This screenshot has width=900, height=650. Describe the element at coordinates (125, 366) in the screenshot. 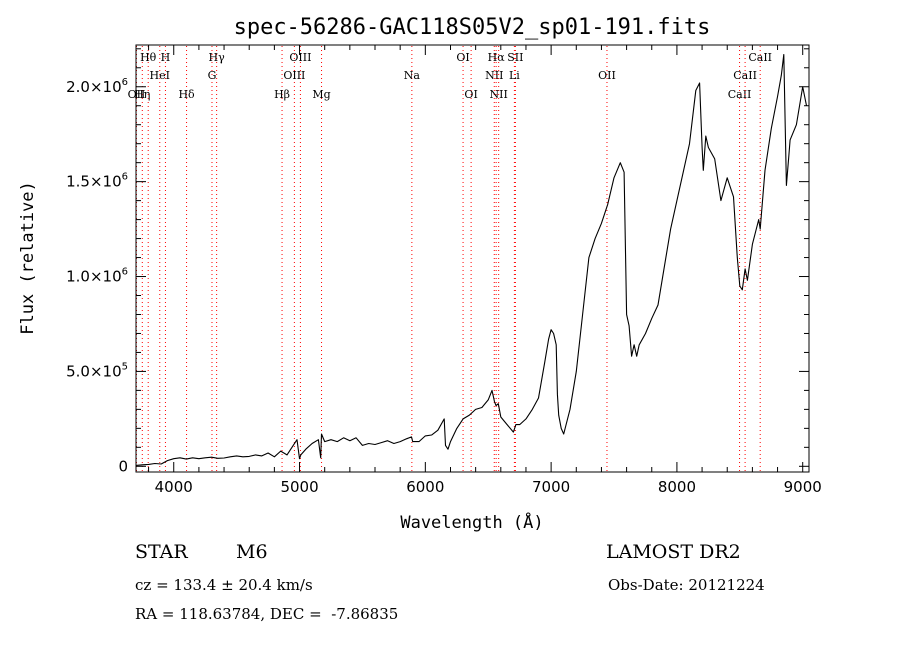

I see `y-tick-exponent: 5` at that location.